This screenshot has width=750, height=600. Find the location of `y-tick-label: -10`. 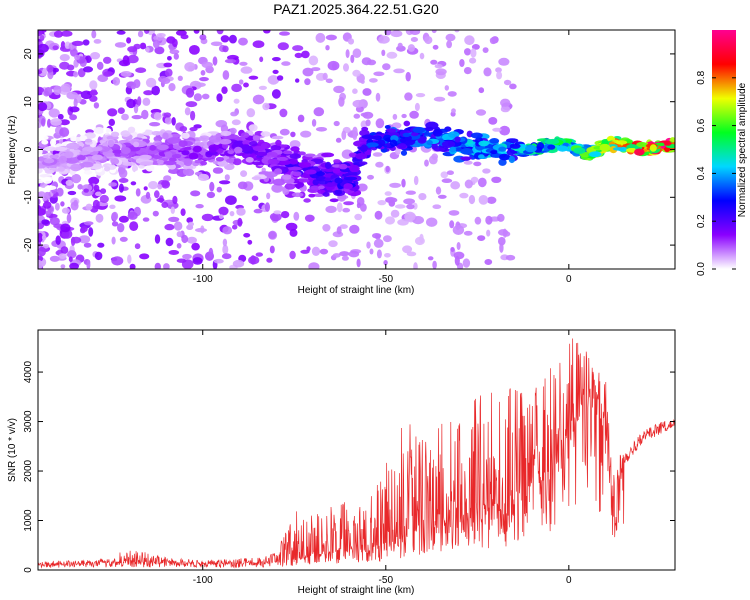

y-tick-label: -10 is located at coordinates (28, 197).